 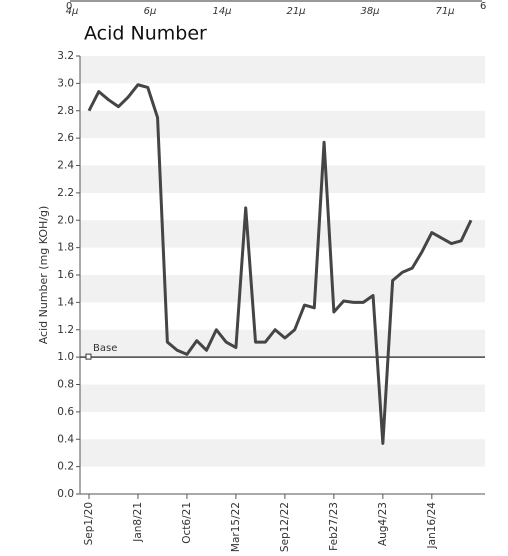 I want to click on y-tick-label: 1.0, so click(x=65, y=357).